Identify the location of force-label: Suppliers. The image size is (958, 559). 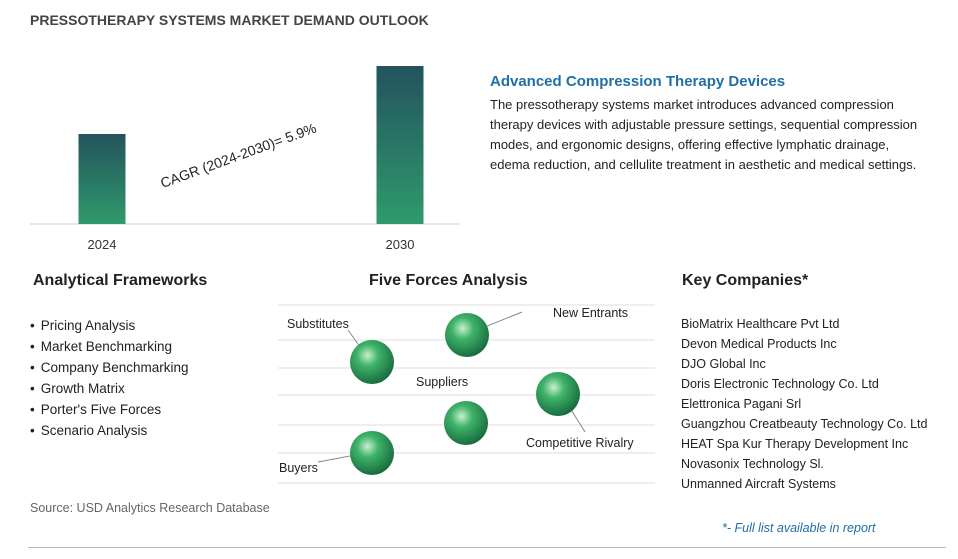
(442, 382).